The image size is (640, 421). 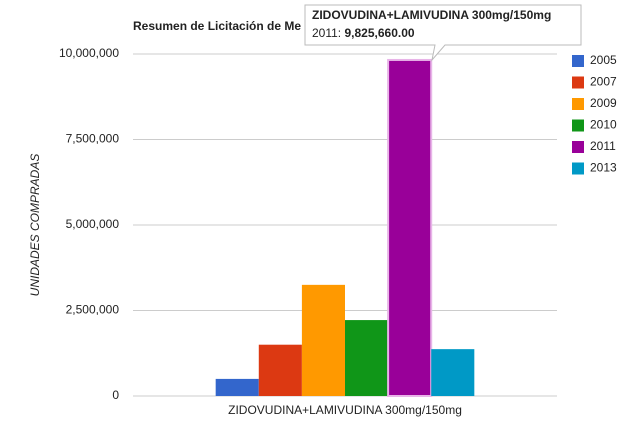 I want to click on y-axis-title: UNIDADES COMPRADAS, so click(x=35, y=225).